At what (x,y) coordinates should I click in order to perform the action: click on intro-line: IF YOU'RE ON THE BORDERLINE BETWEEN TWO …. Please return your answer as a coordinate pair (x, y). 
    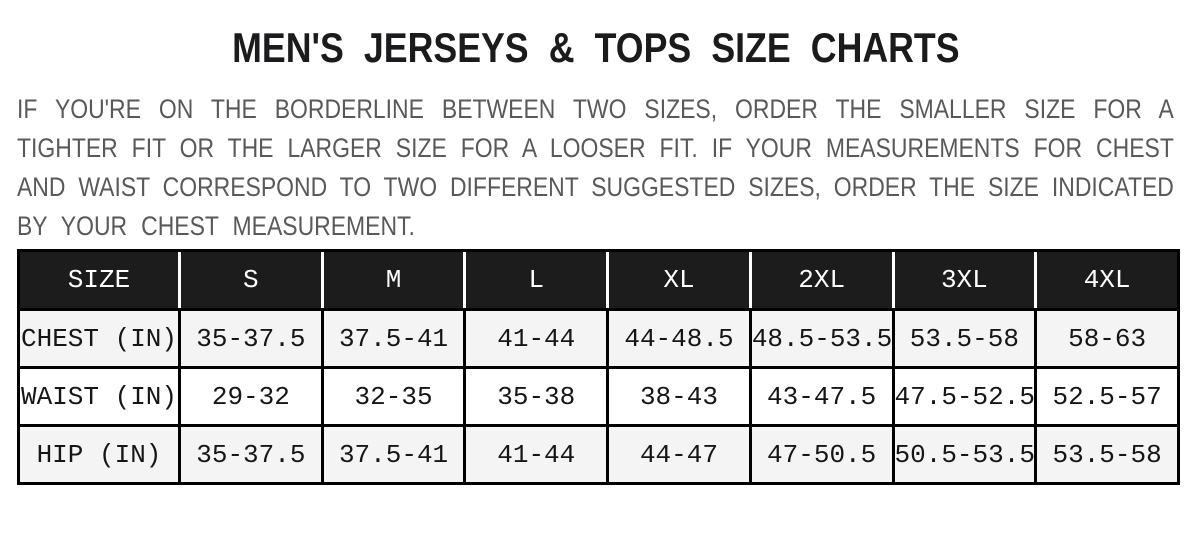
    Looking at the image, I should click on (595, 109).